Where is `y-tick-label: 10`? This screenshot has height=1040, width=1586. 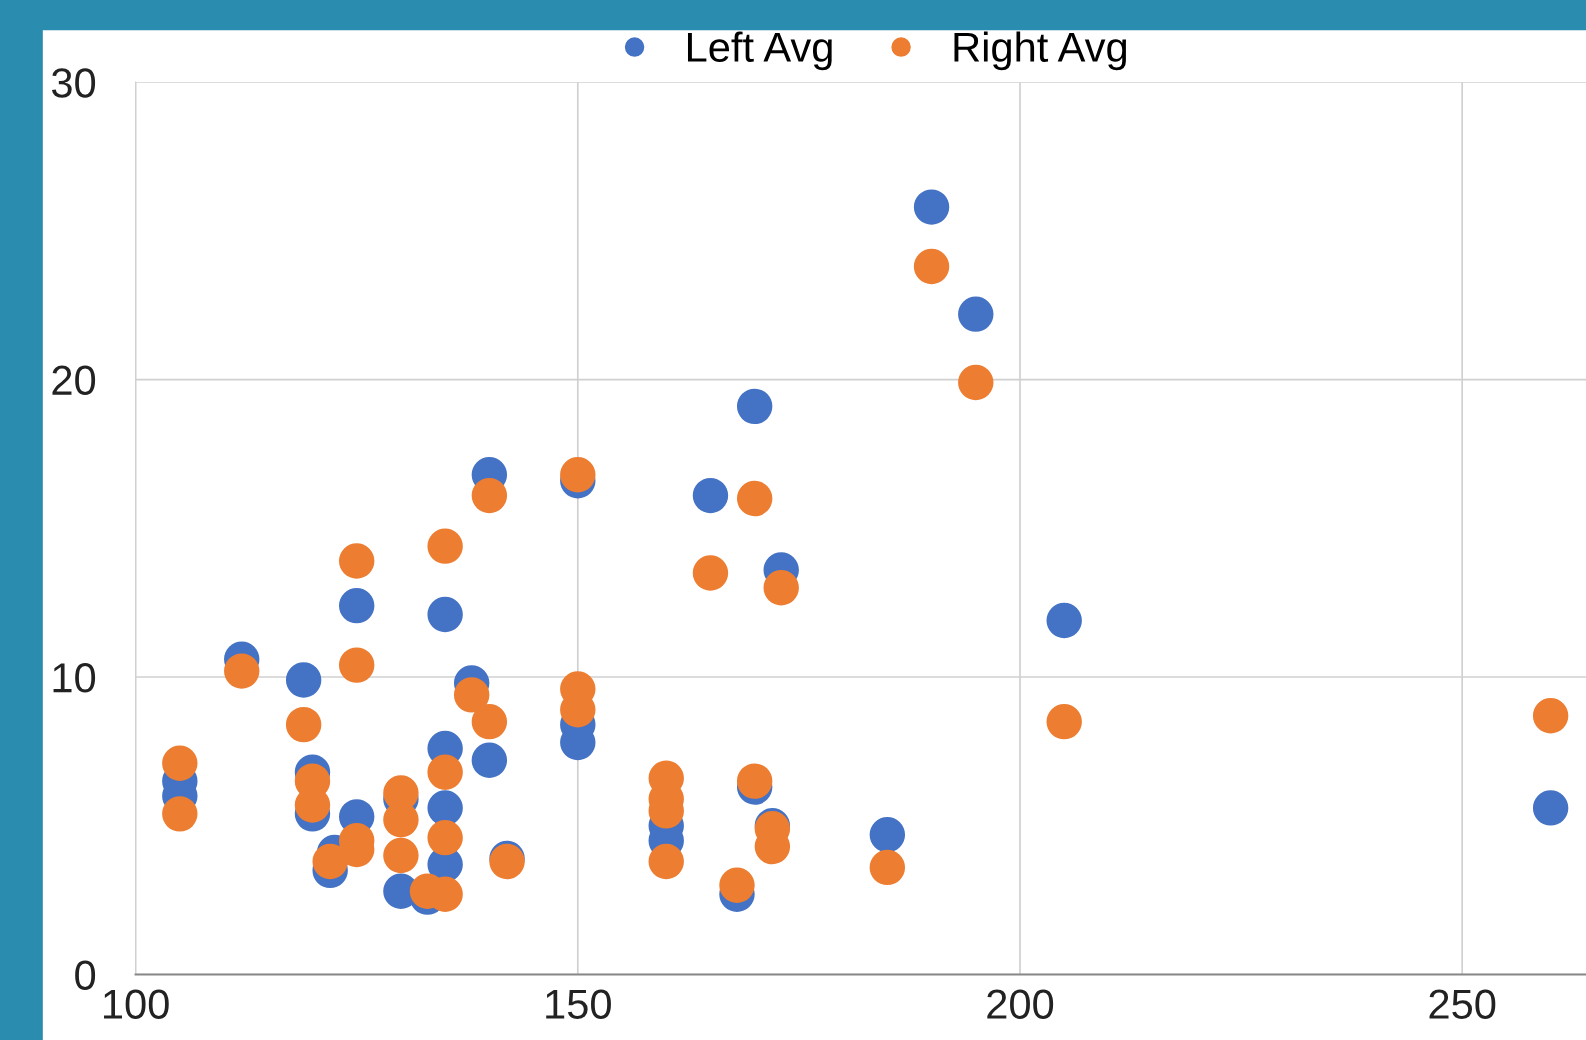
y-tick-label: 10 is located at coordinates (74, 678).